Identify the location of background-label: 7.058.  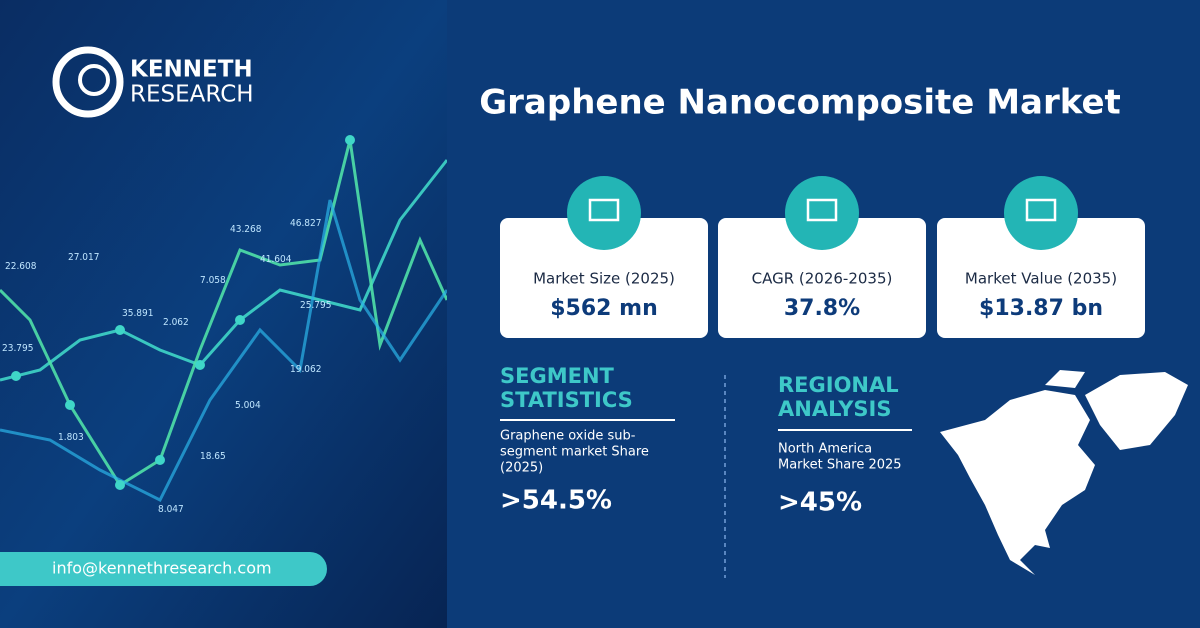
(213, 280).